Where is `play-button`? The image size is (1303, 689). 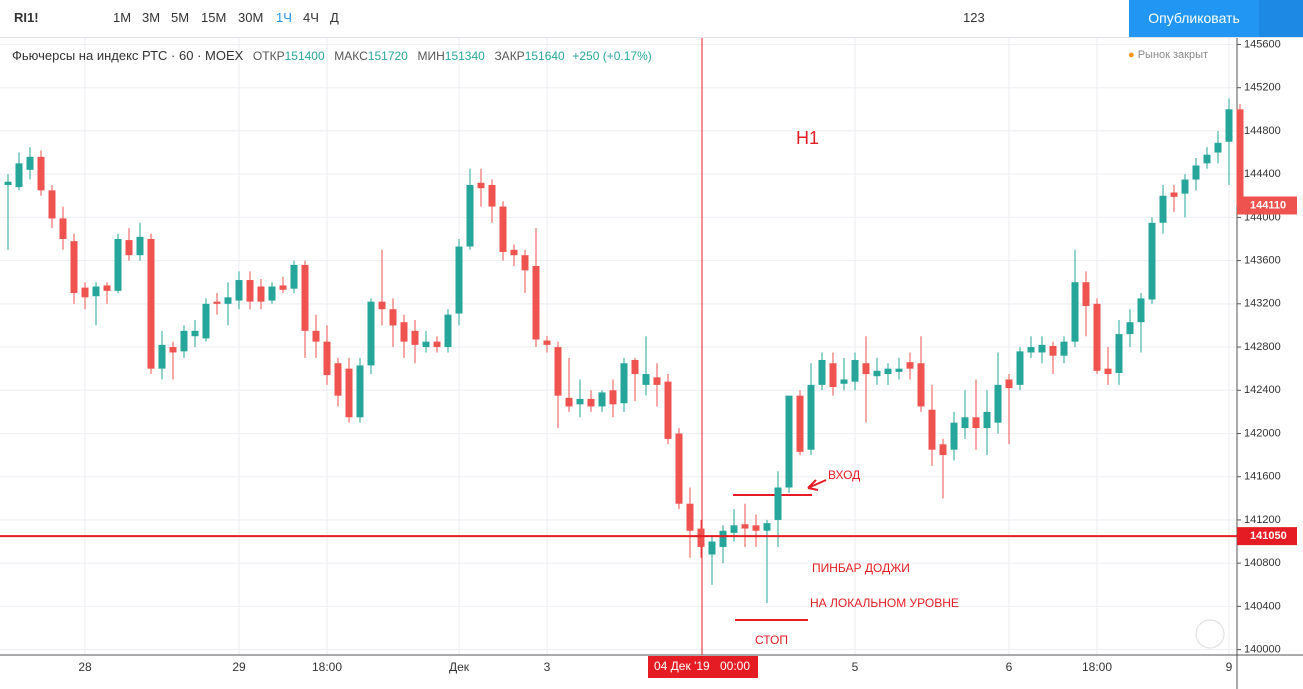
play-button is located at coordinates (1281, 18).